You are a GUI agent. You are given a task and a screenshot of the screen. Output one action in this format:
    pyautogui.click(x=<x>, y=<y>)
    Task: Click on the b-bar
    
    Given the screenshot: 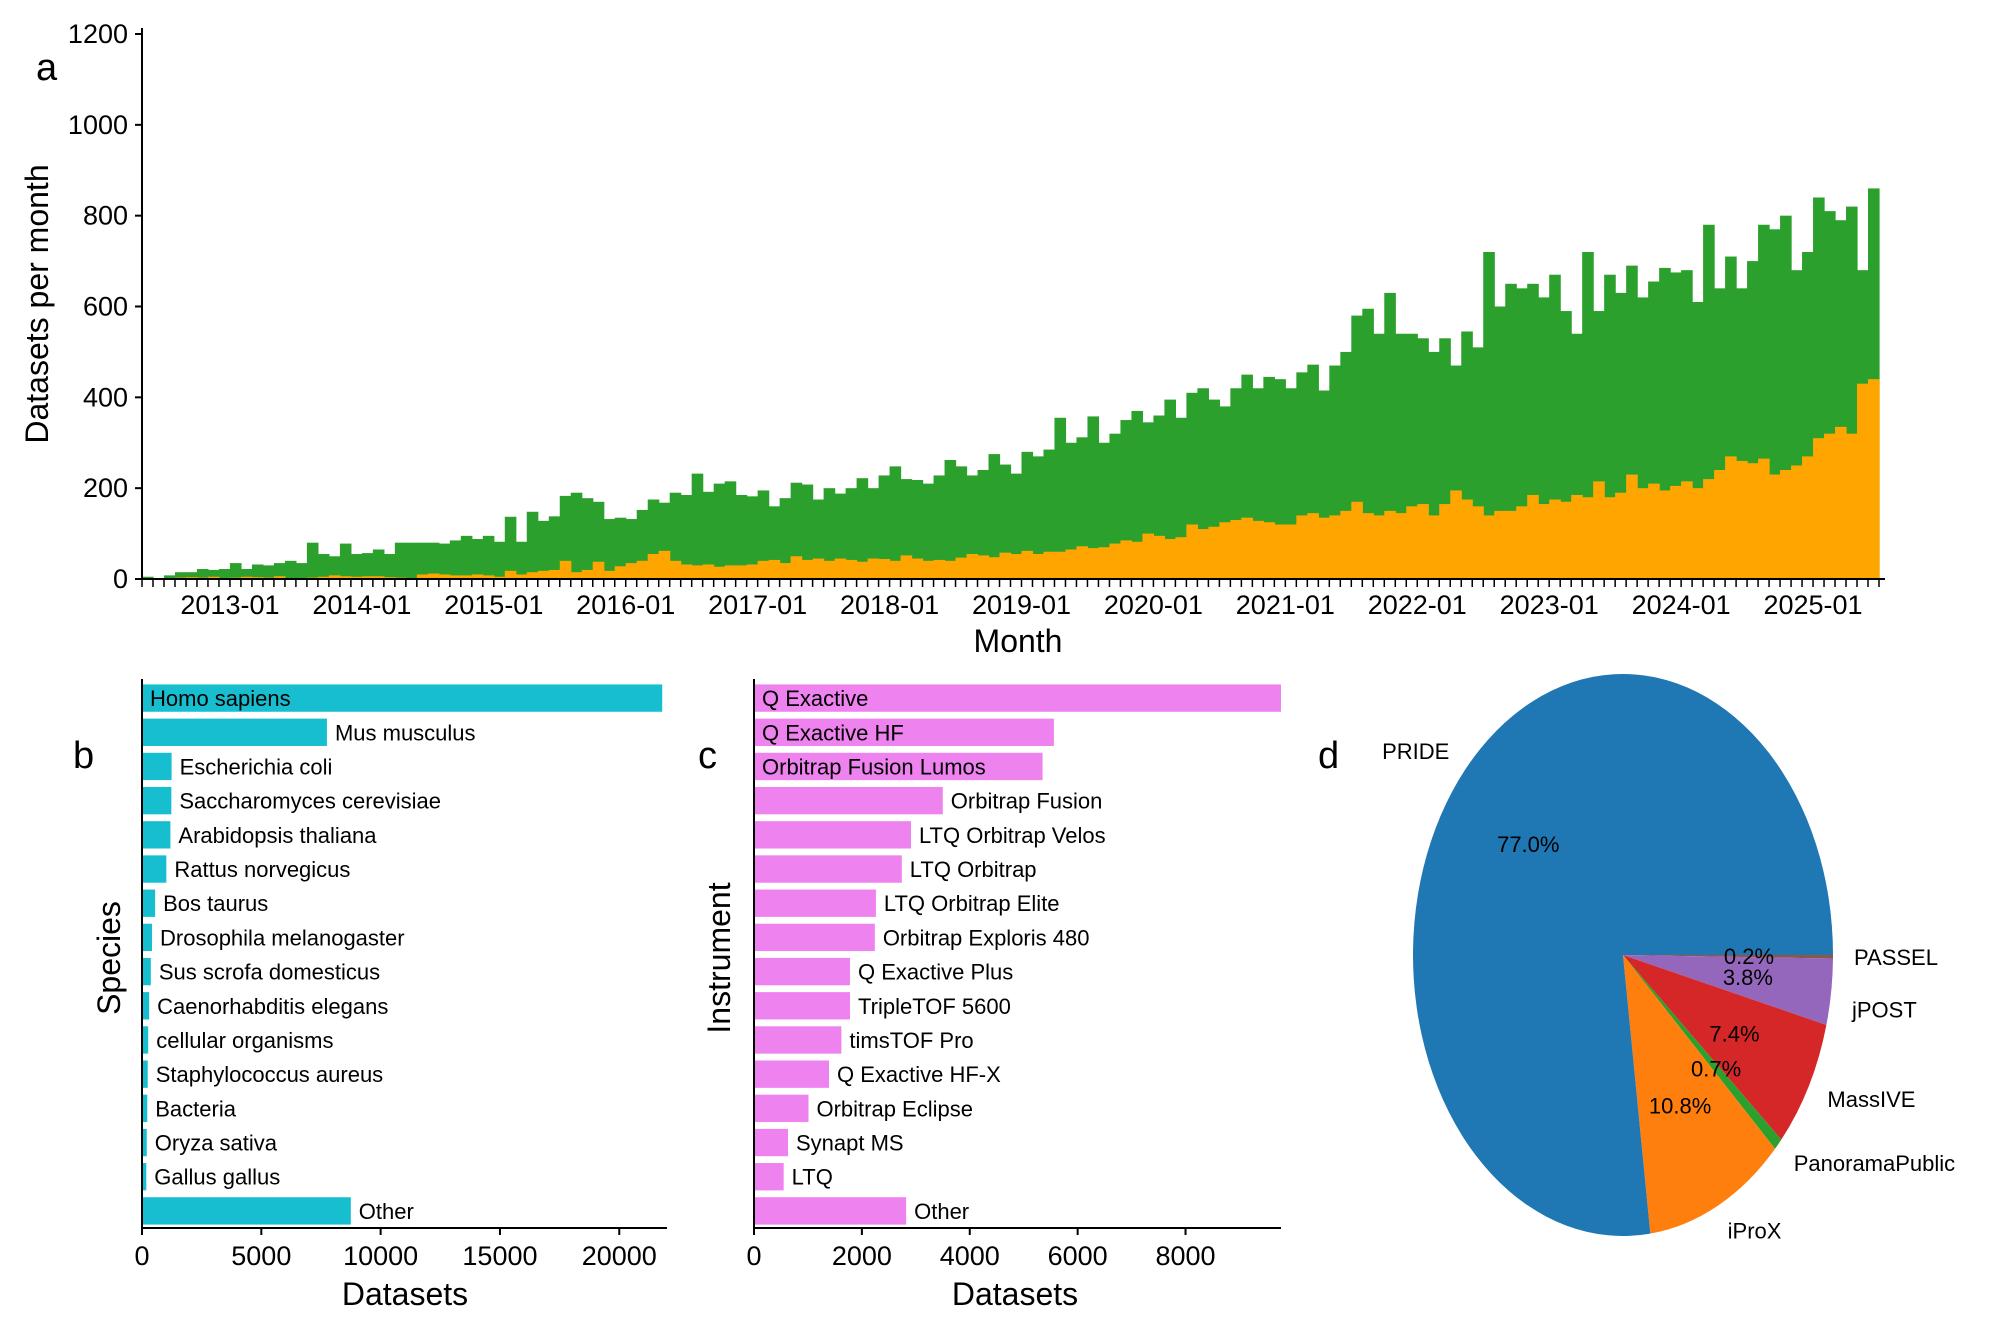 What is the action you would take?
    pyautogui.click(x=402, y=698)
    